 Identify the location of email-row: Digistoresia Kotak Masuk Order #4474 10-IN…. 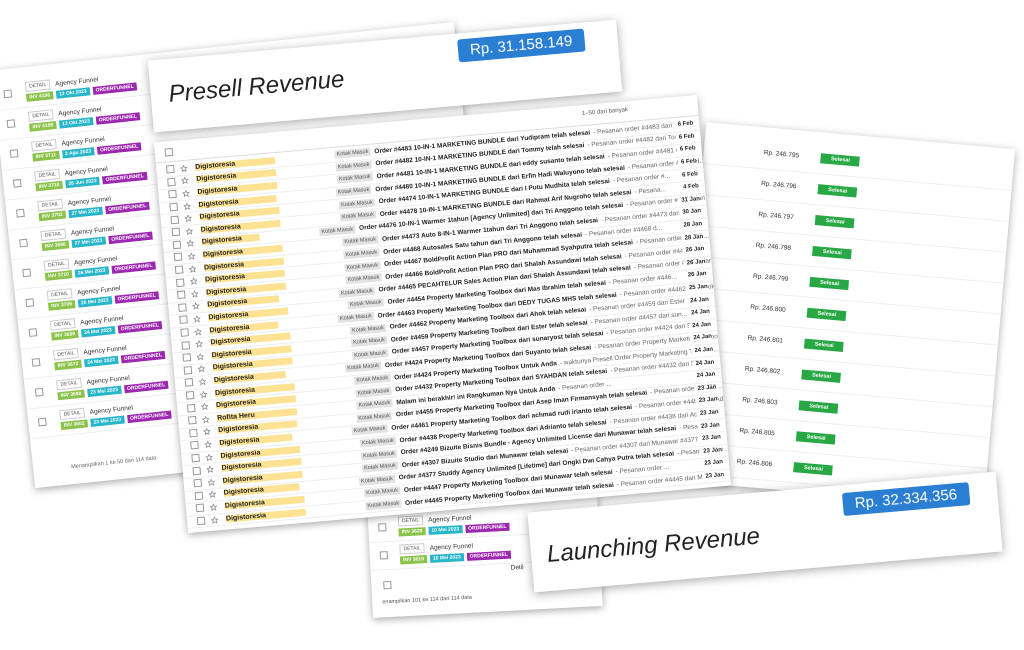
(432, 198).